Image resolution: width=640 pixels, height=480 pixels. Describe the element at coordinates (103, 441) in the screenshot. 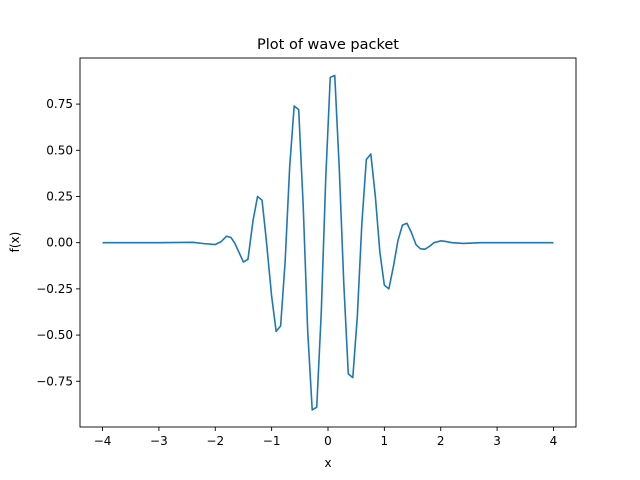

I see `x-tick-label: −4` at that location.